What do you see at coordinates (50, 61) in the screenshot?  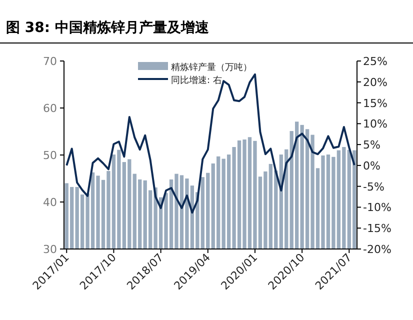 I see `y-tick-label: 70` at bounding box center [50, 61].